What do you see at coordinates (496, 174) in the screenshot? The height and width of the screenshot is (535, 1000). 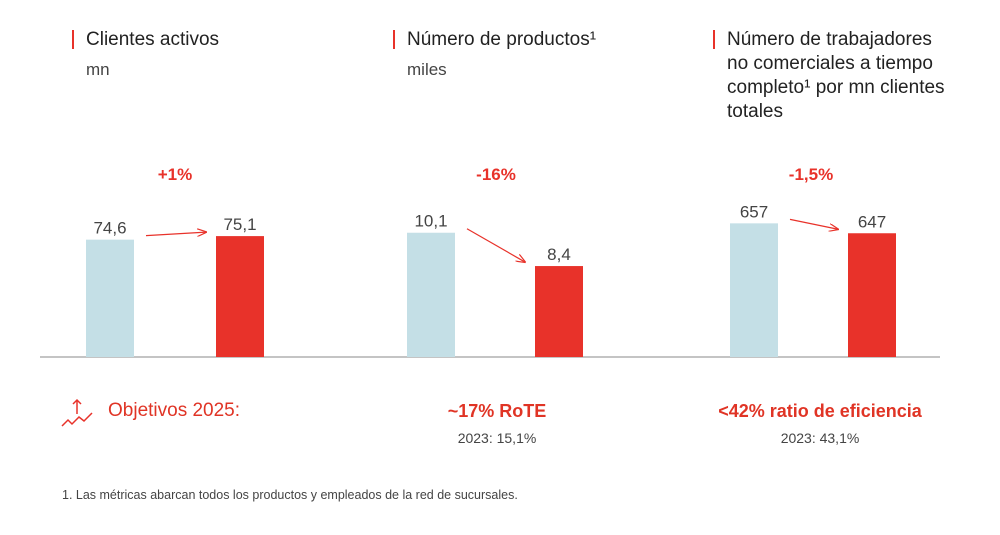 I see `change-label: -16%` at bounding box center [496, 174].